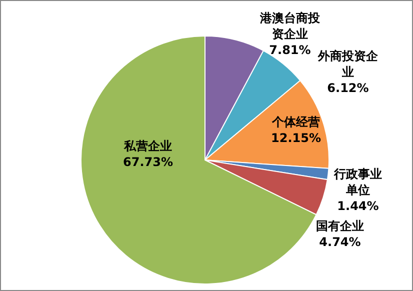  What do you see at coordinates (296, 138) in the screenshot?
I see `data-label: 12.15%` at bounding box center [296, 138].